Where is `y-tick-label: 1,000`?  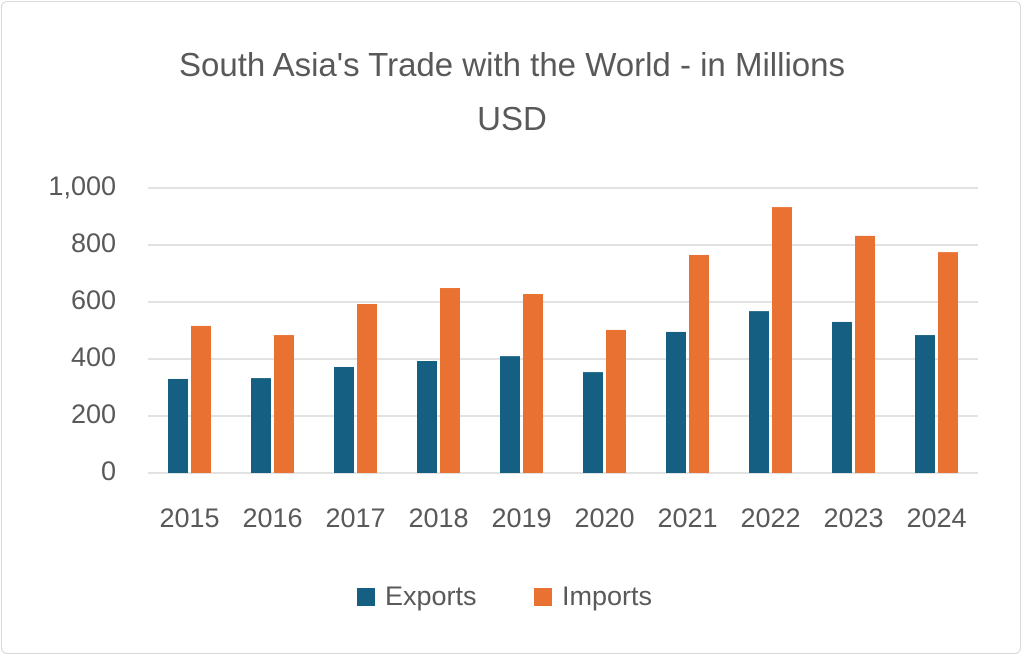
y-tick-label: 1,000 is located at coordinates (82, 186).